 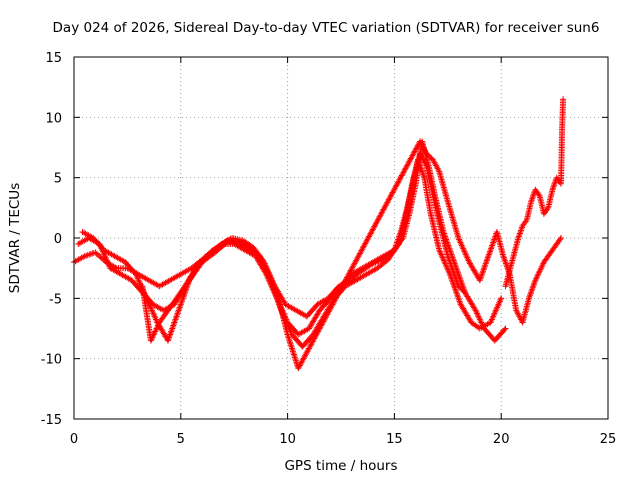 I want to click on y-tick-label: 5, so click(x=58, y=179).